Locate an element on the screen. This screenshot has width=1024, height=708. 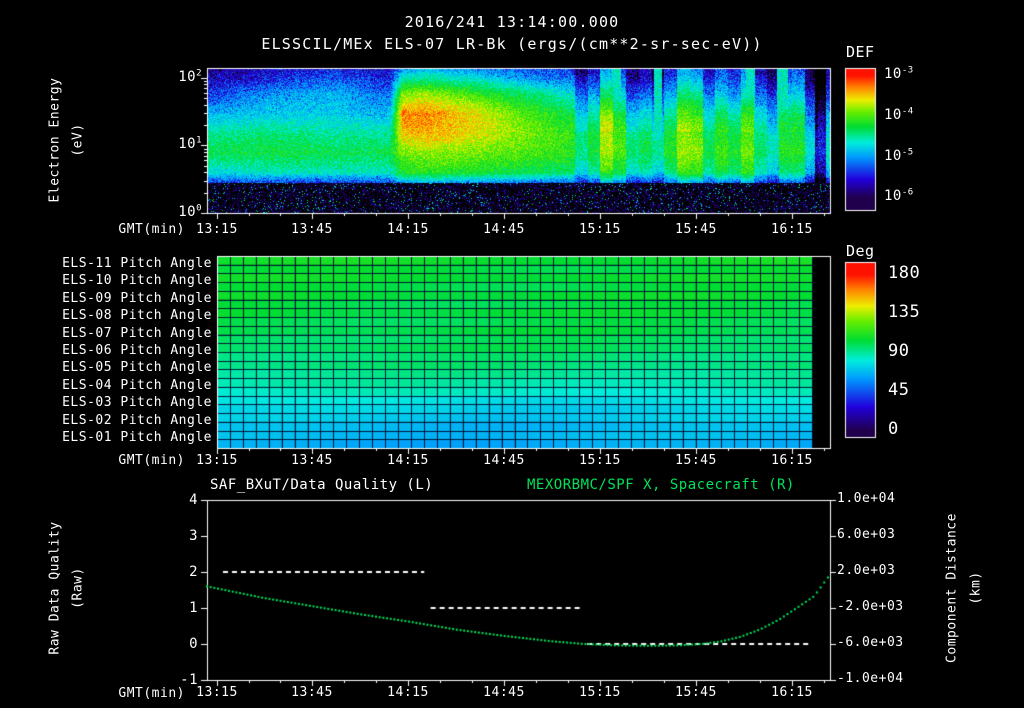
x-tick-label-spectrogram: 13:45 is located at coordinates (312, 229).